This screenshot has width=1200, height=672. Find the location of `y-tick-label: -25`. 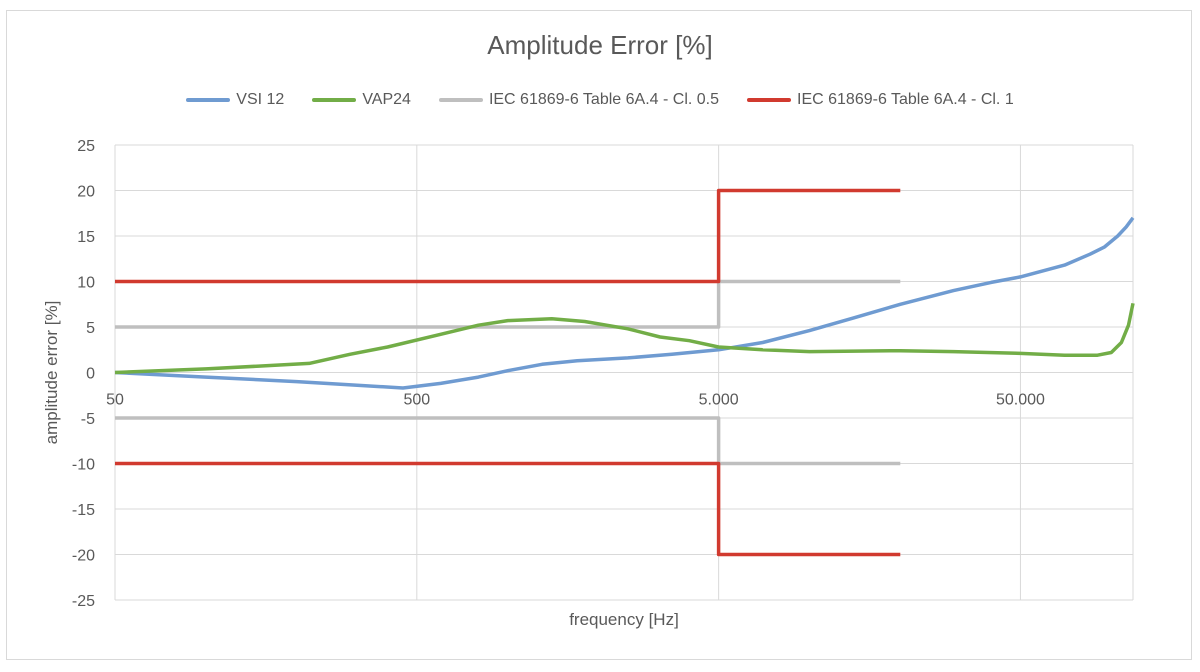

y-tick-label: -25 is located at coordinates (83, 601).